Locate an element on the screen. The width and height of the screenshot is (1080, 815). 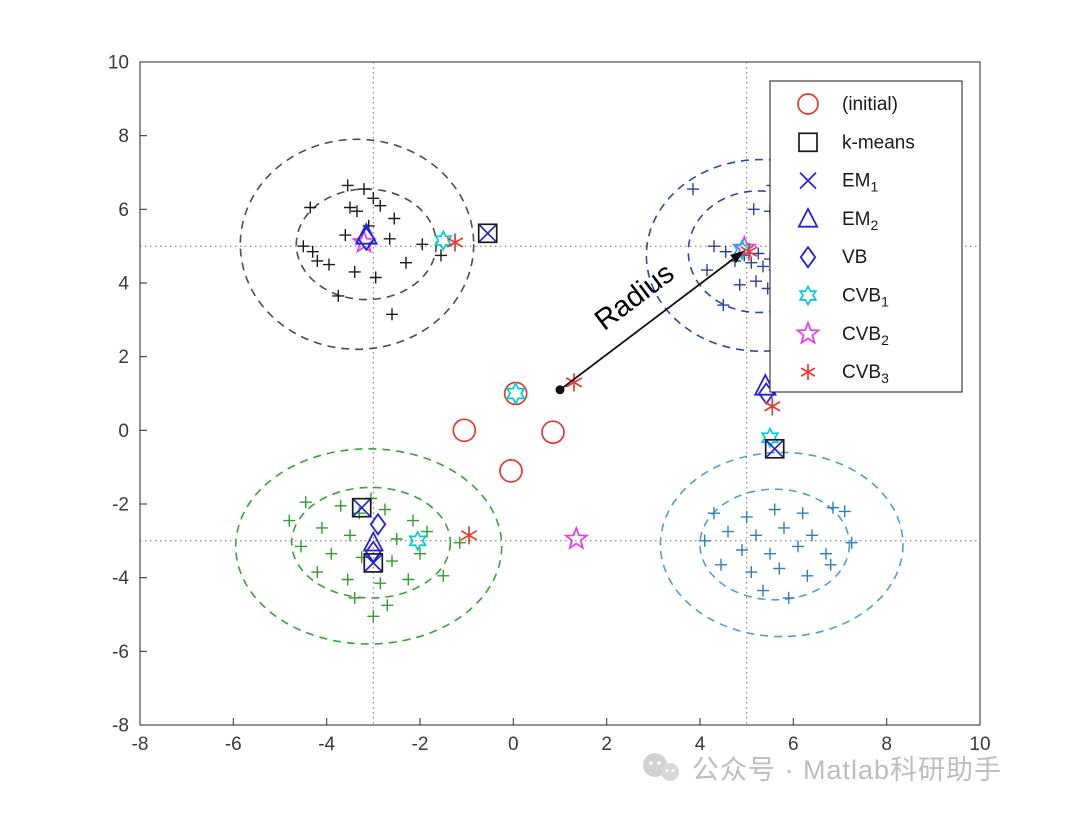
wechat-icon is located at coordinates (661, 768).